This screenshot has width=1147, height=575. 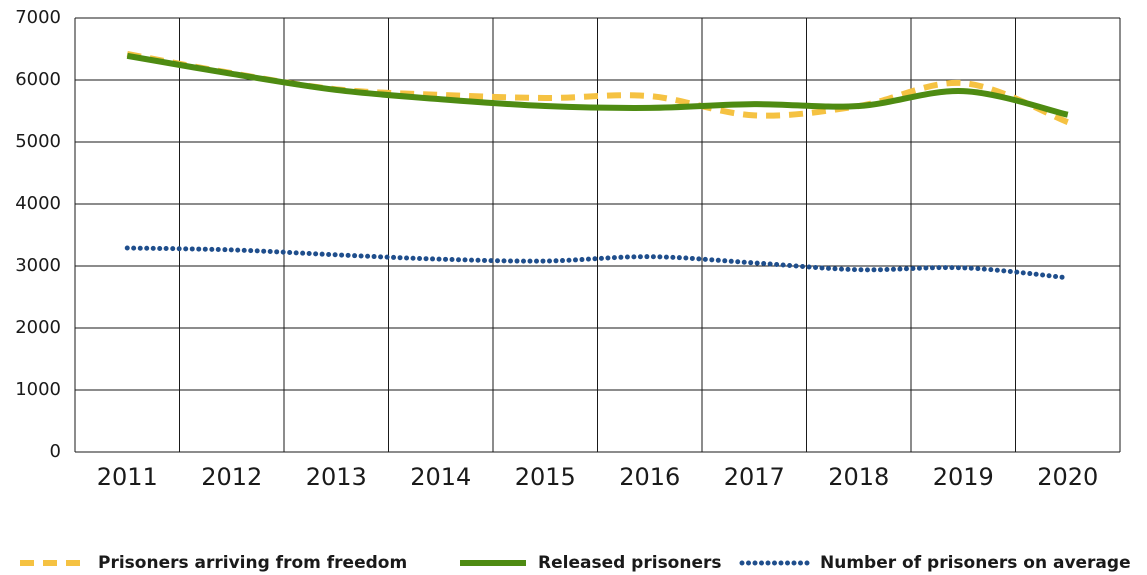 I want to click on x-tick-label: 2015, so click(x=545, y=477).